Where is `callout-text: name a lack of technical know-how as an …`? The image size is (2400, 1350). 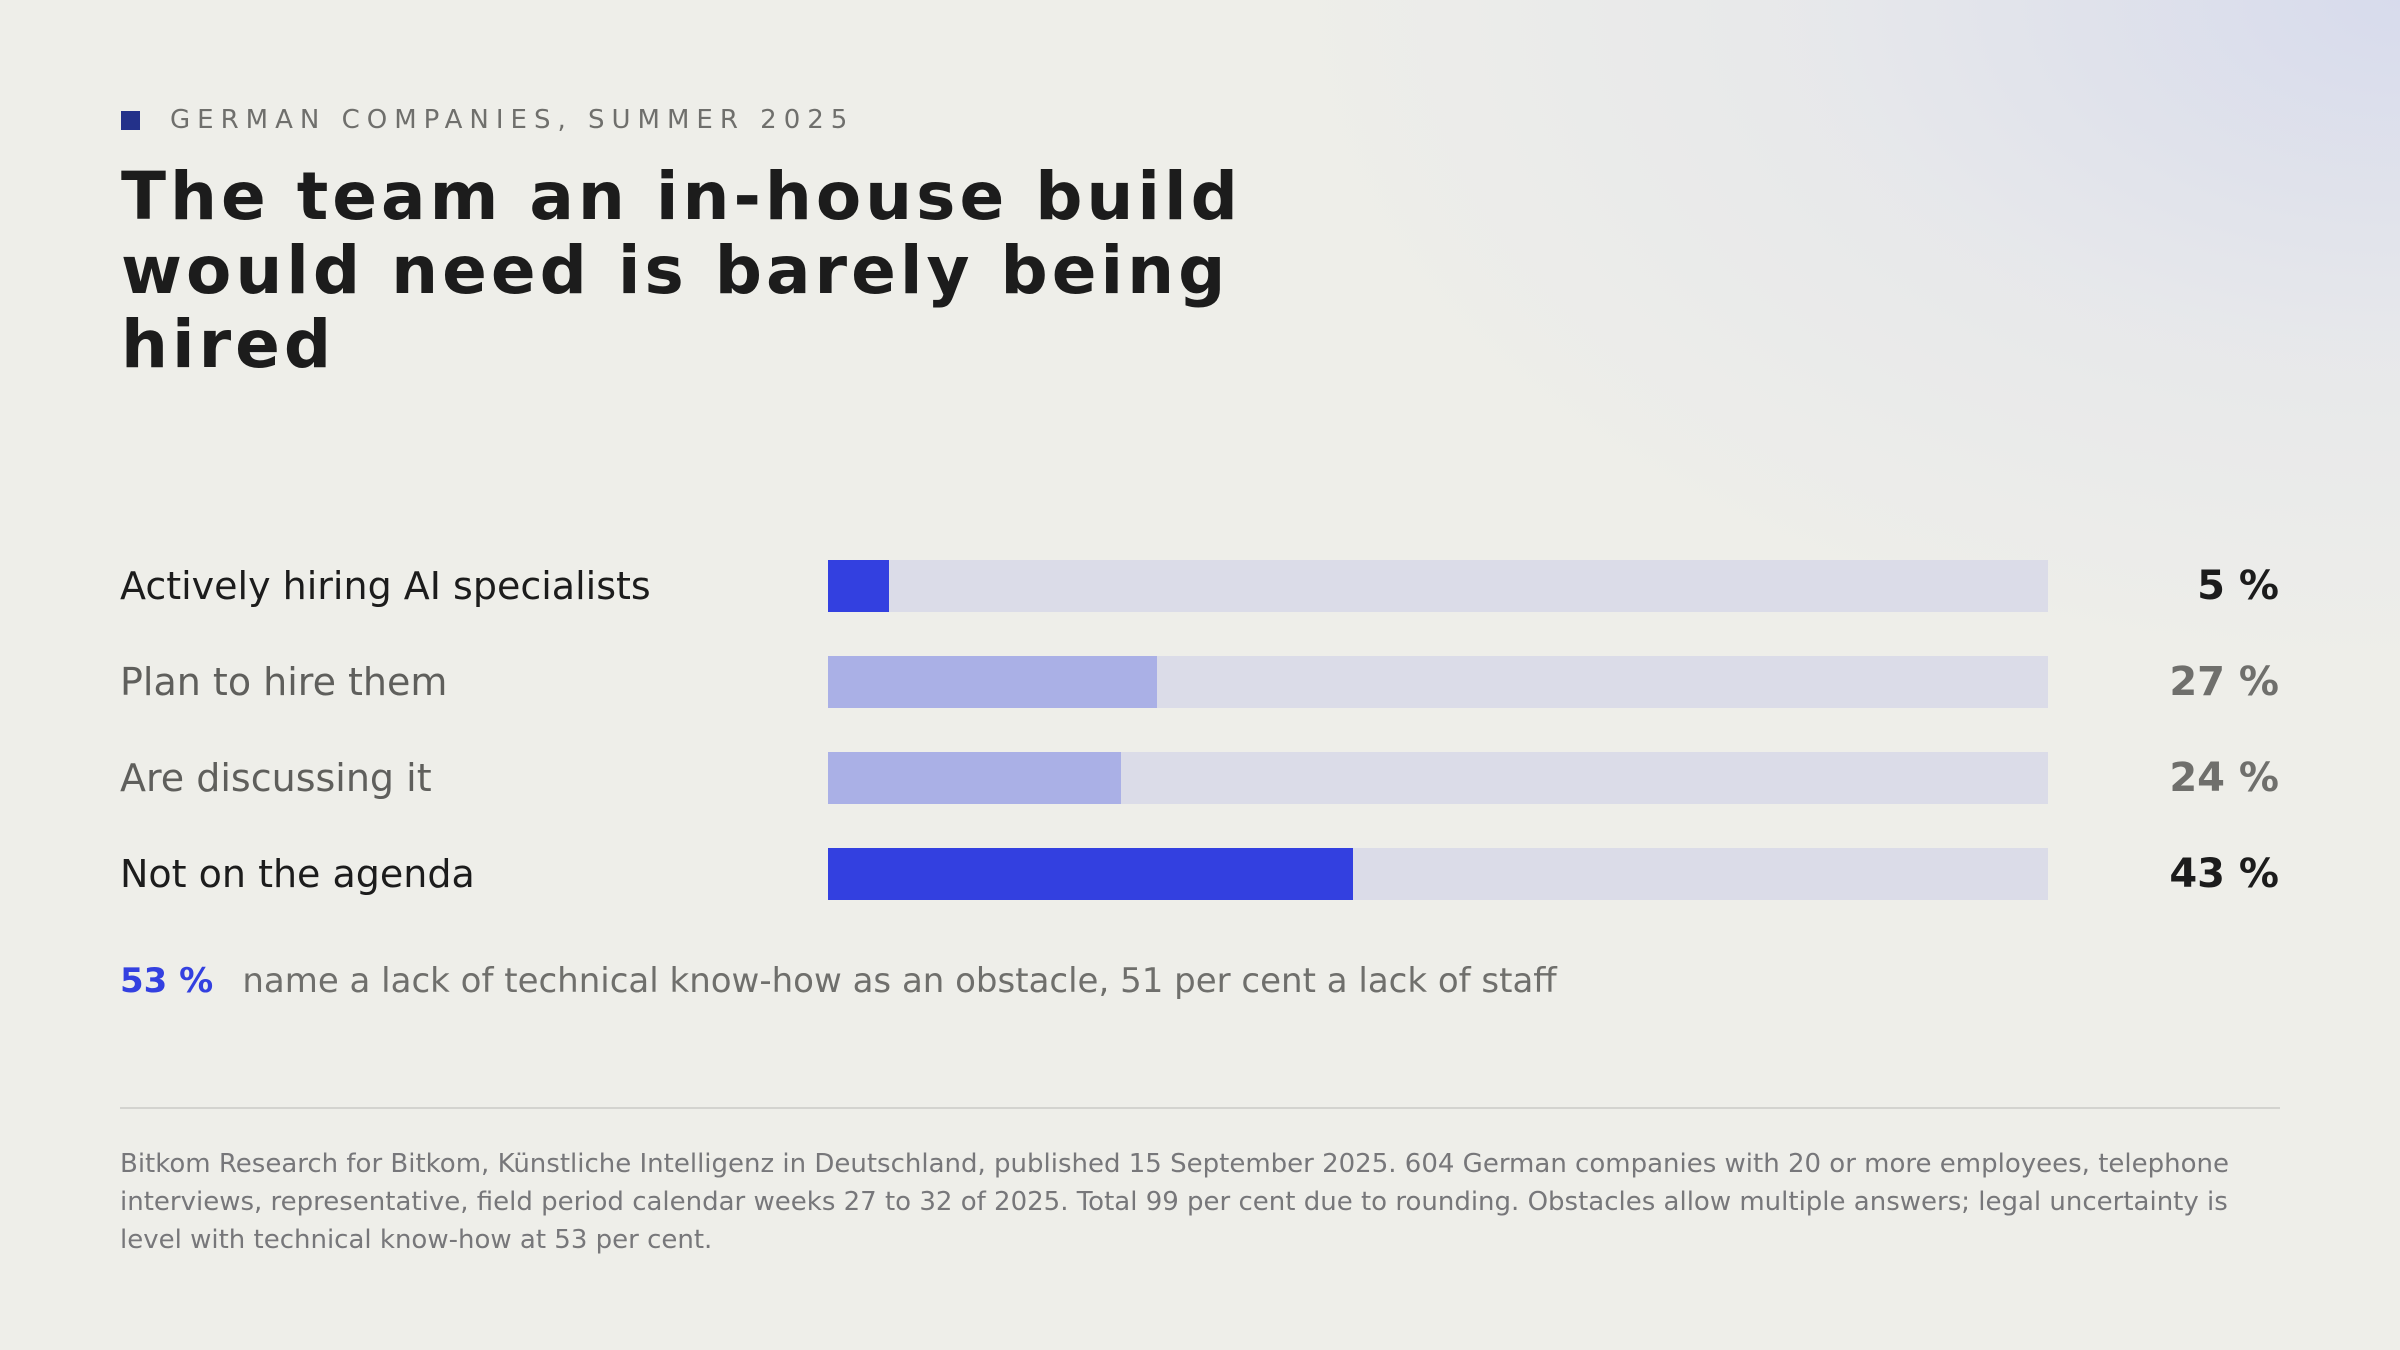 callout-text: name a lack of technical know-how as an … is located at coordinates (899, 981).